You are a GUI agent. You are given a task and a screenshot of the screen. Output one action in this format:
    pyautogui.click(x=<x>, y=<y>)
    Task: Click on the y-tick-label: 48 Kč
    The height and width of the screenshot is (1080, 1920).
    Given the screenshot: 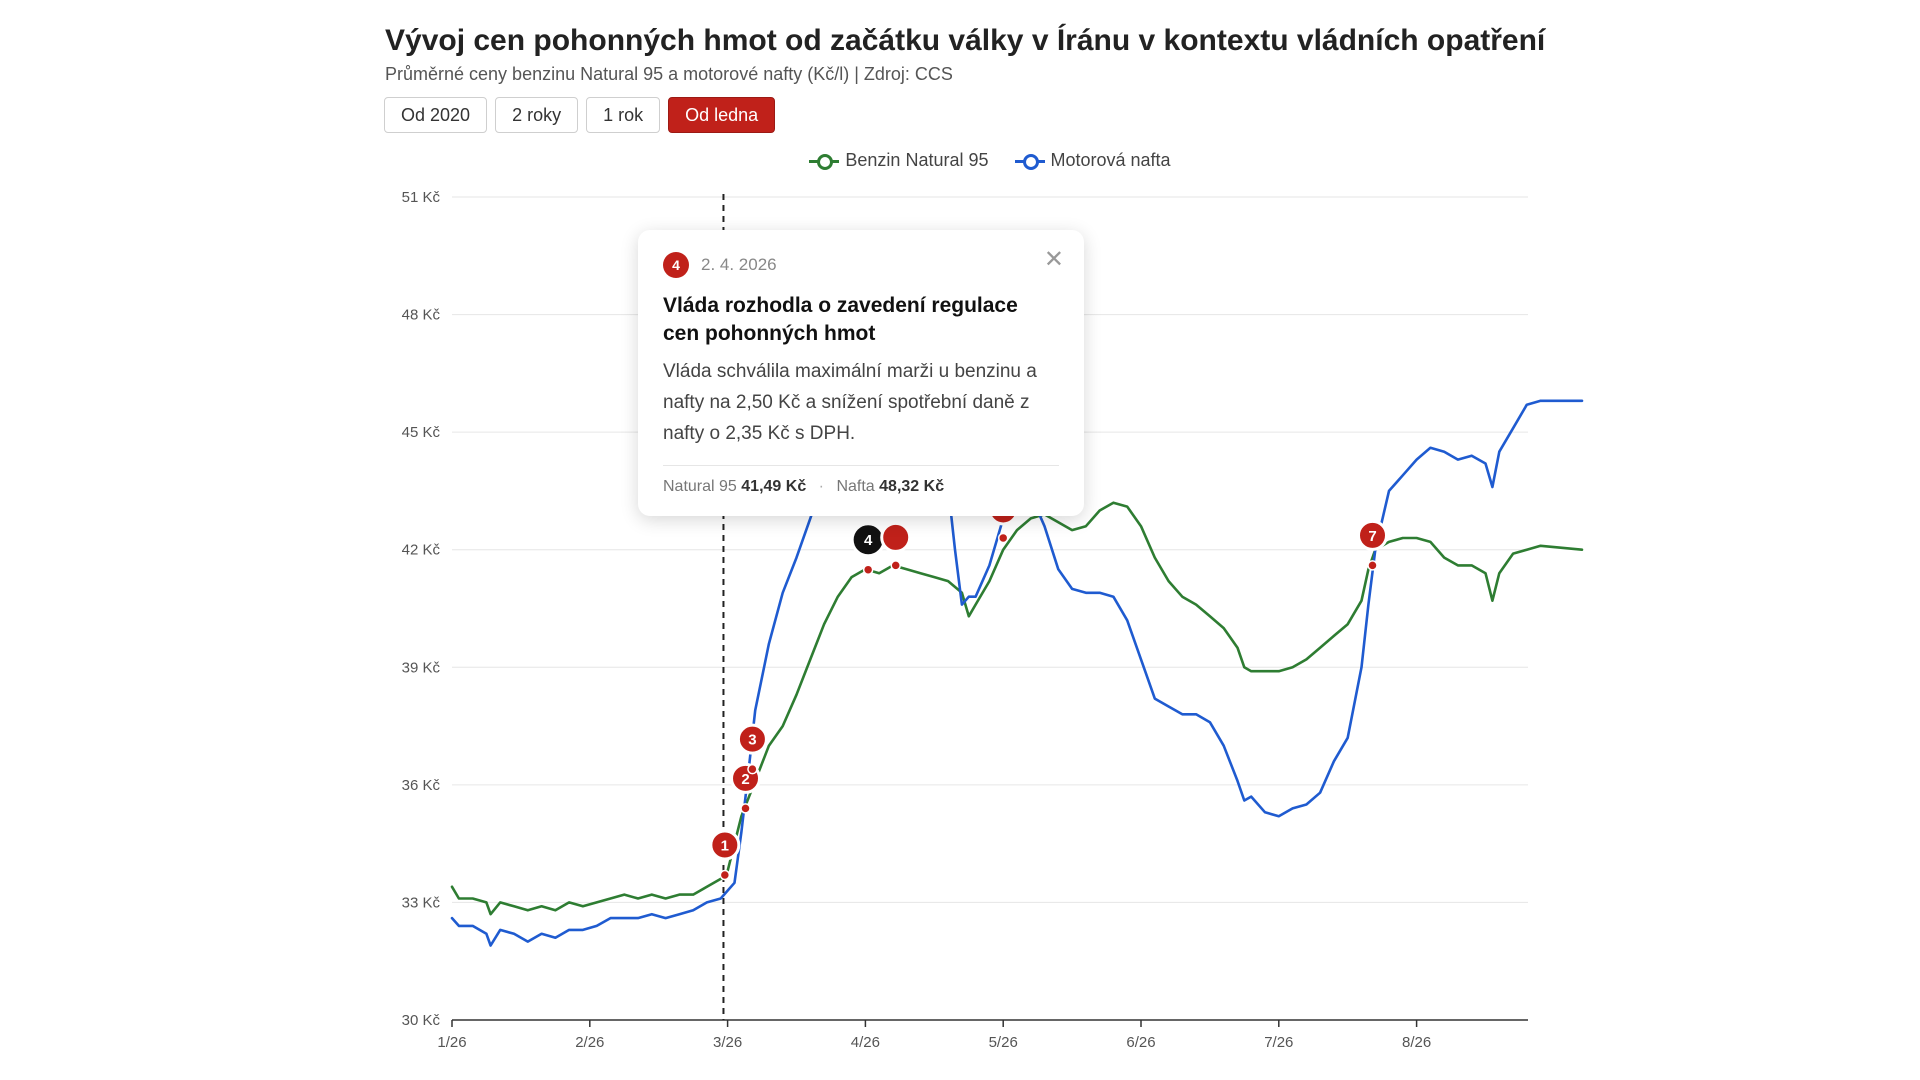 What is the action you would take?
    pyautogui.click(x=421, y=315)
    